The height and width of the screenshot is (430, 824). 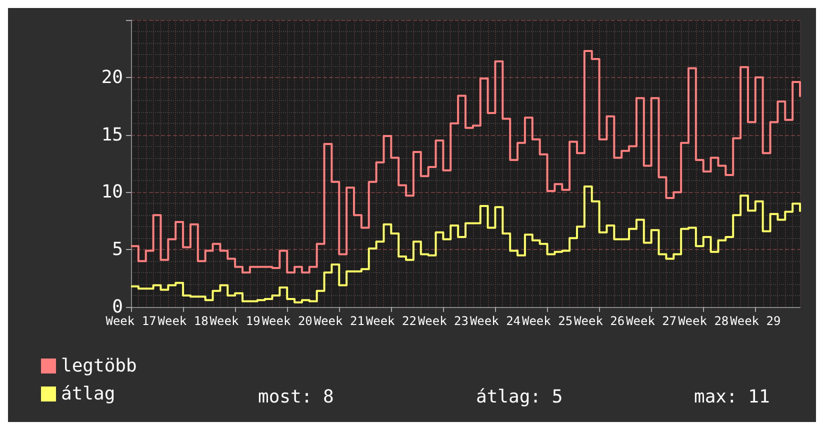 I want to click on x-tick-label: Week 25, so click(x=547, y=321).